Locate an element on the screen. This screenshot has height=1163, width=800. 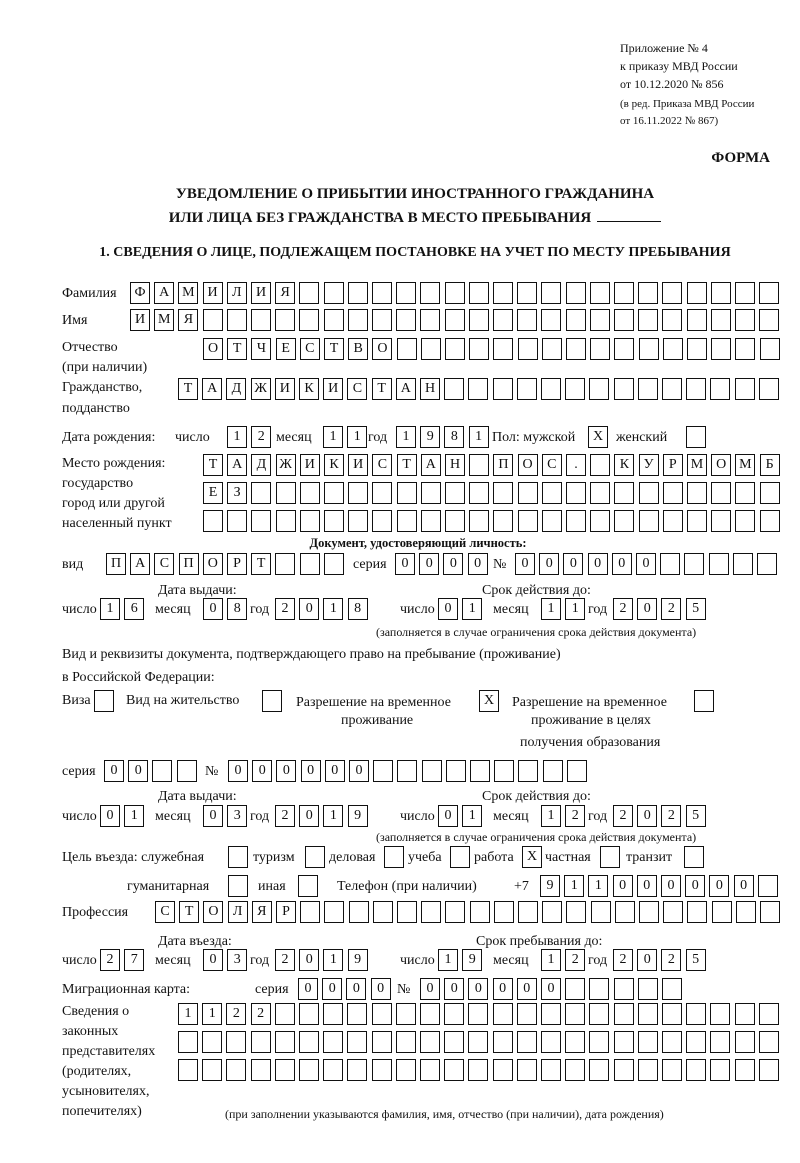
temp-residence-edu-checkbox-cell is located at coordinates (704, 701).